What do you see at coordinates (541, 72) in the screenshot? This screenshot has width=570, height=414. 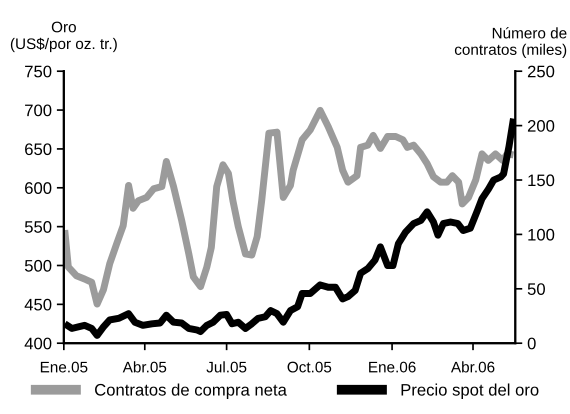 I see `y2-tick-label: 250` at bounding box center [541, 72].